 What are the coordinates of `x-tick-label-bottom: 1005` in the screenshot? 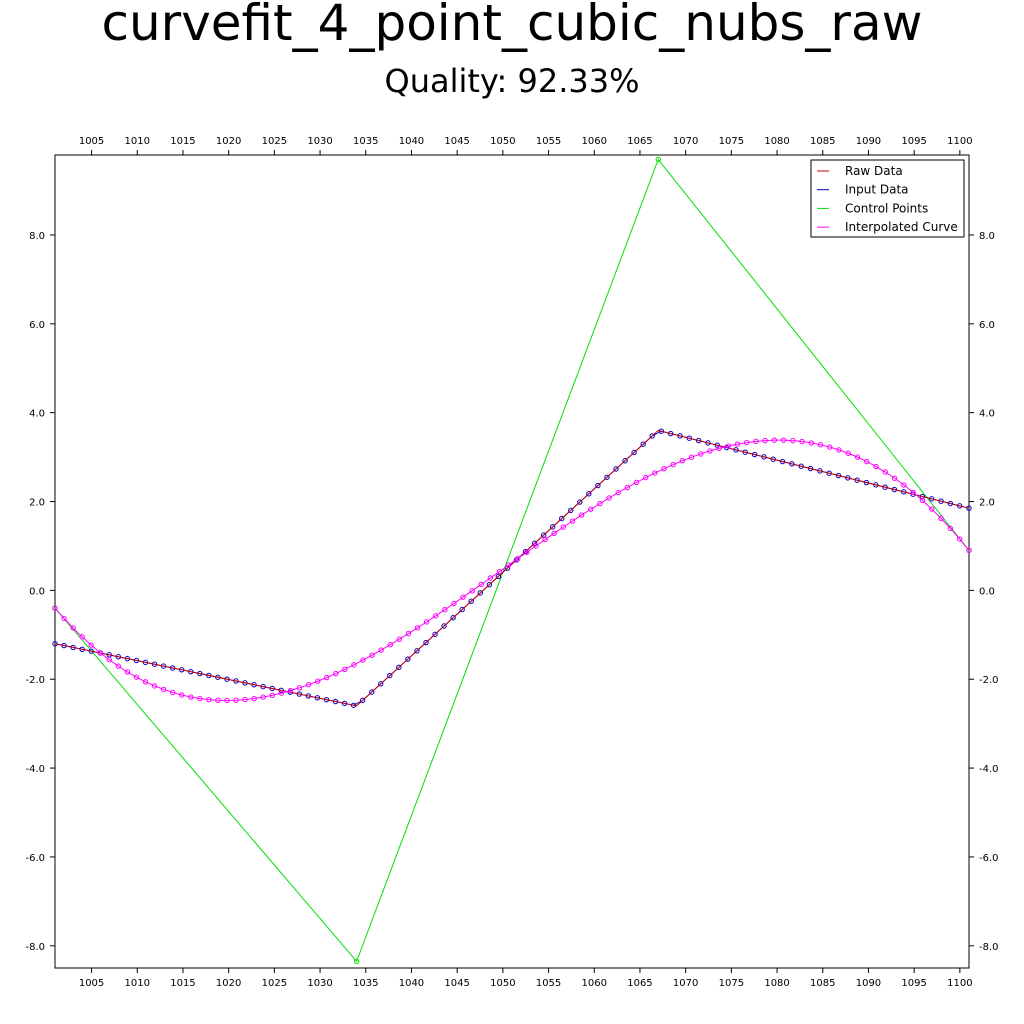 It's located at (91, 983).